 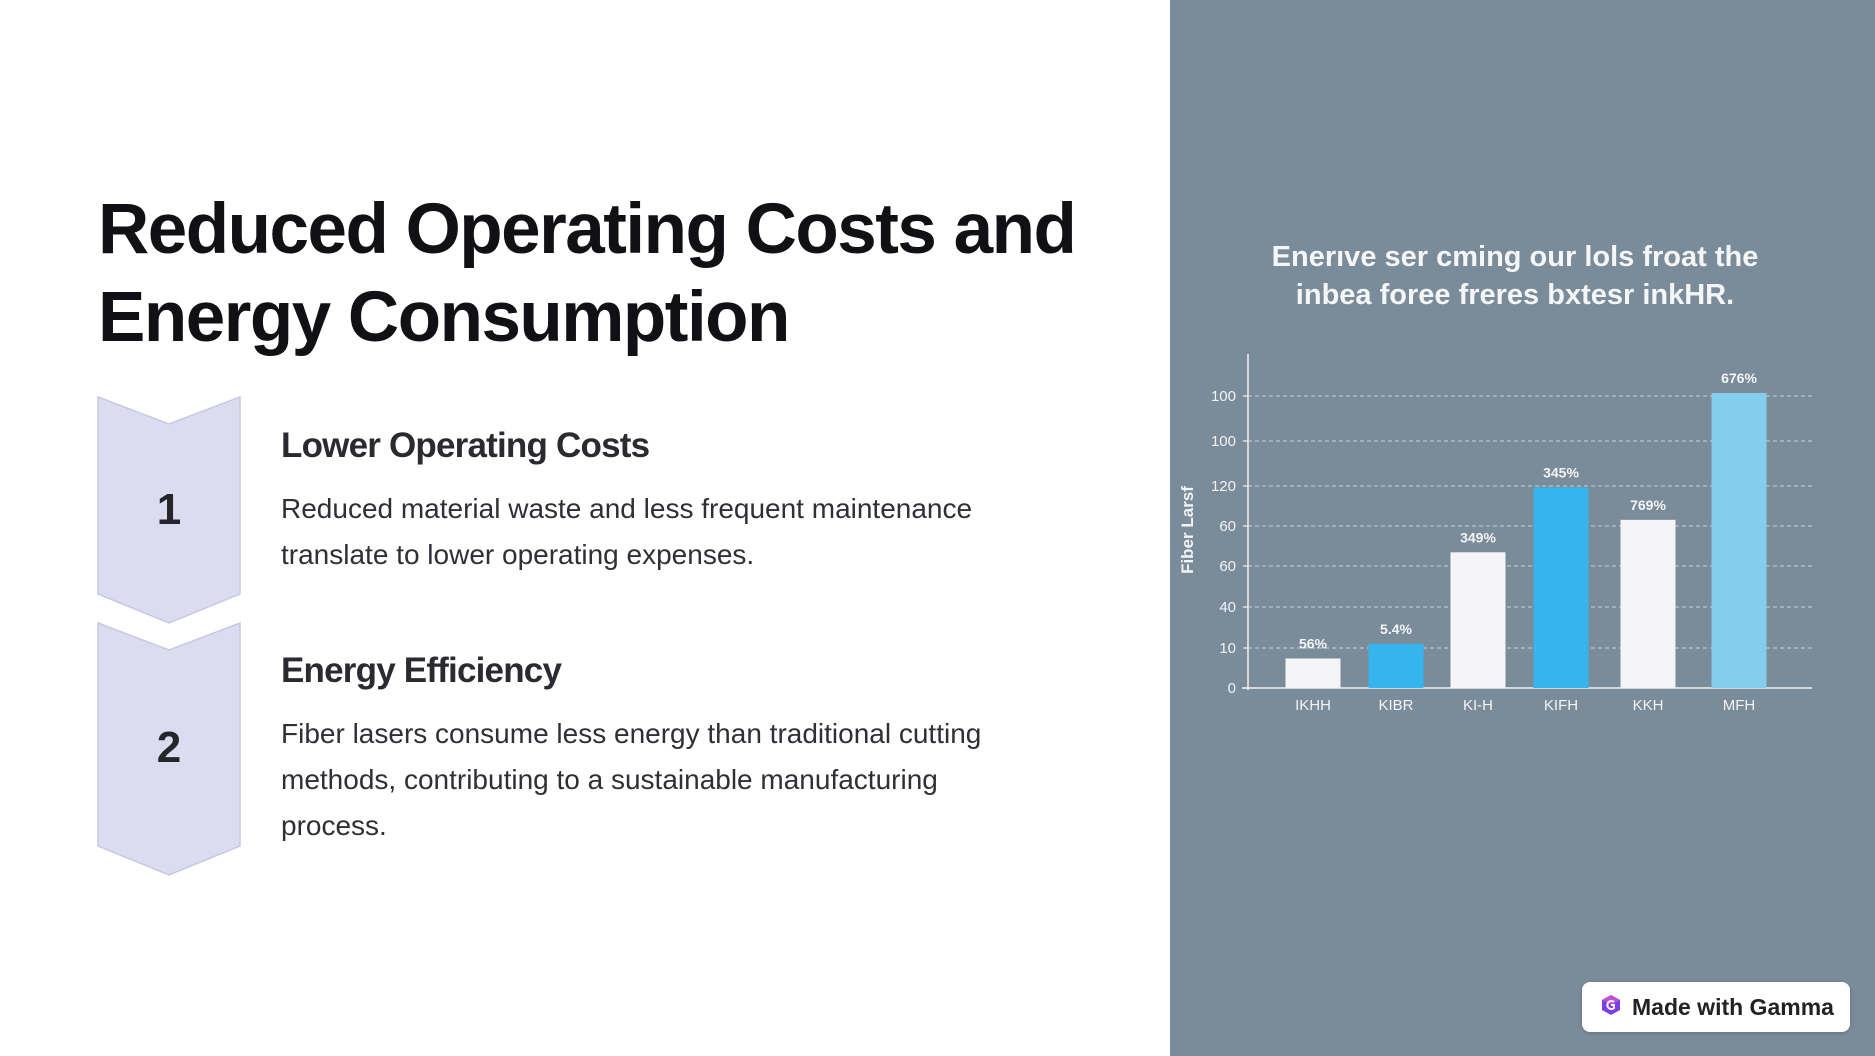 What do you see at coordinates (1313, 673) in the screenshot?
I see `bar-ikhh` at bounding box center [1313, 673].